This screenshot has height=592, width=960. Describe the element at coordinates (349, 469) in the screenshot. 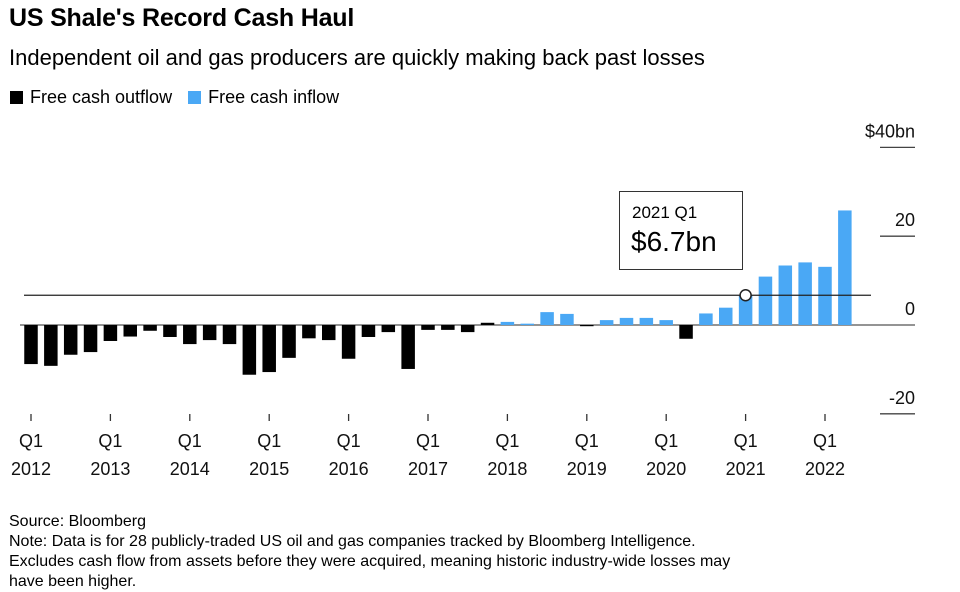

I see `x-tick-label-year: 2016` at that location.